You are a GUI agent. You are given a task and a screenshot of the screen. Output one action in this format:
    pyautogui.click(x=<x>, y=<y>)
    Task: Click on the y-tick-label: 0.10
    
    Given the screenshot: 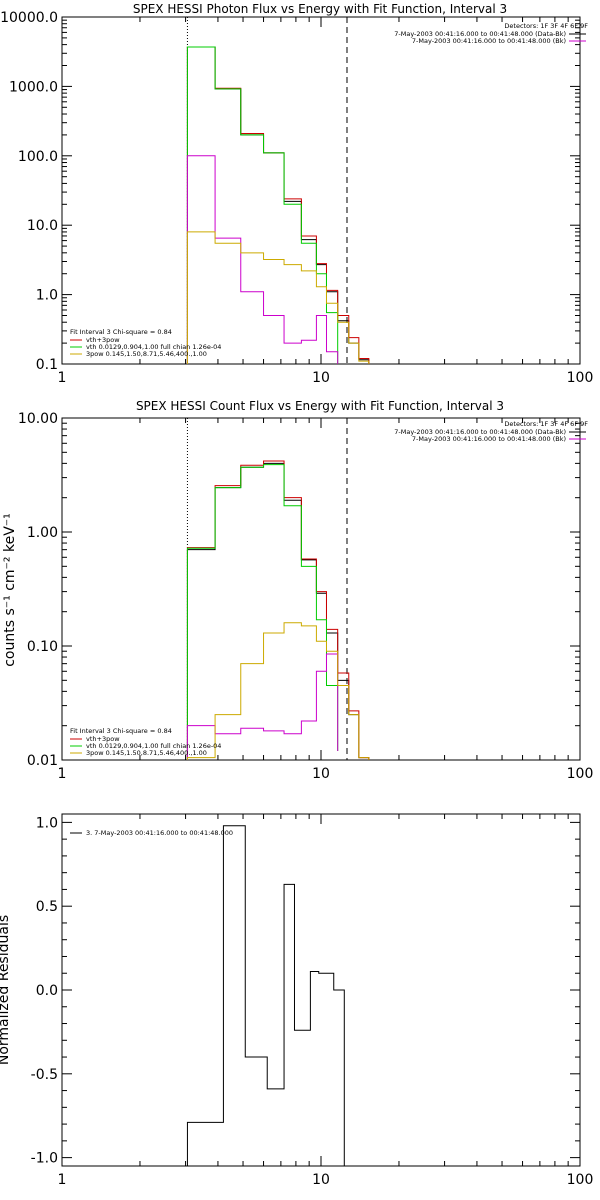 What is the action you would take?
    pyautogui.click(x=42, y=647)
    